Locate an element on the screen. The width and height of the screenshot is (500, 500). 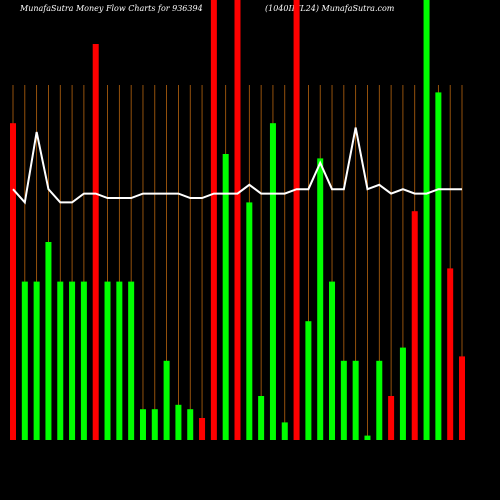
money-flow-line is located at coordinates (237, 166).